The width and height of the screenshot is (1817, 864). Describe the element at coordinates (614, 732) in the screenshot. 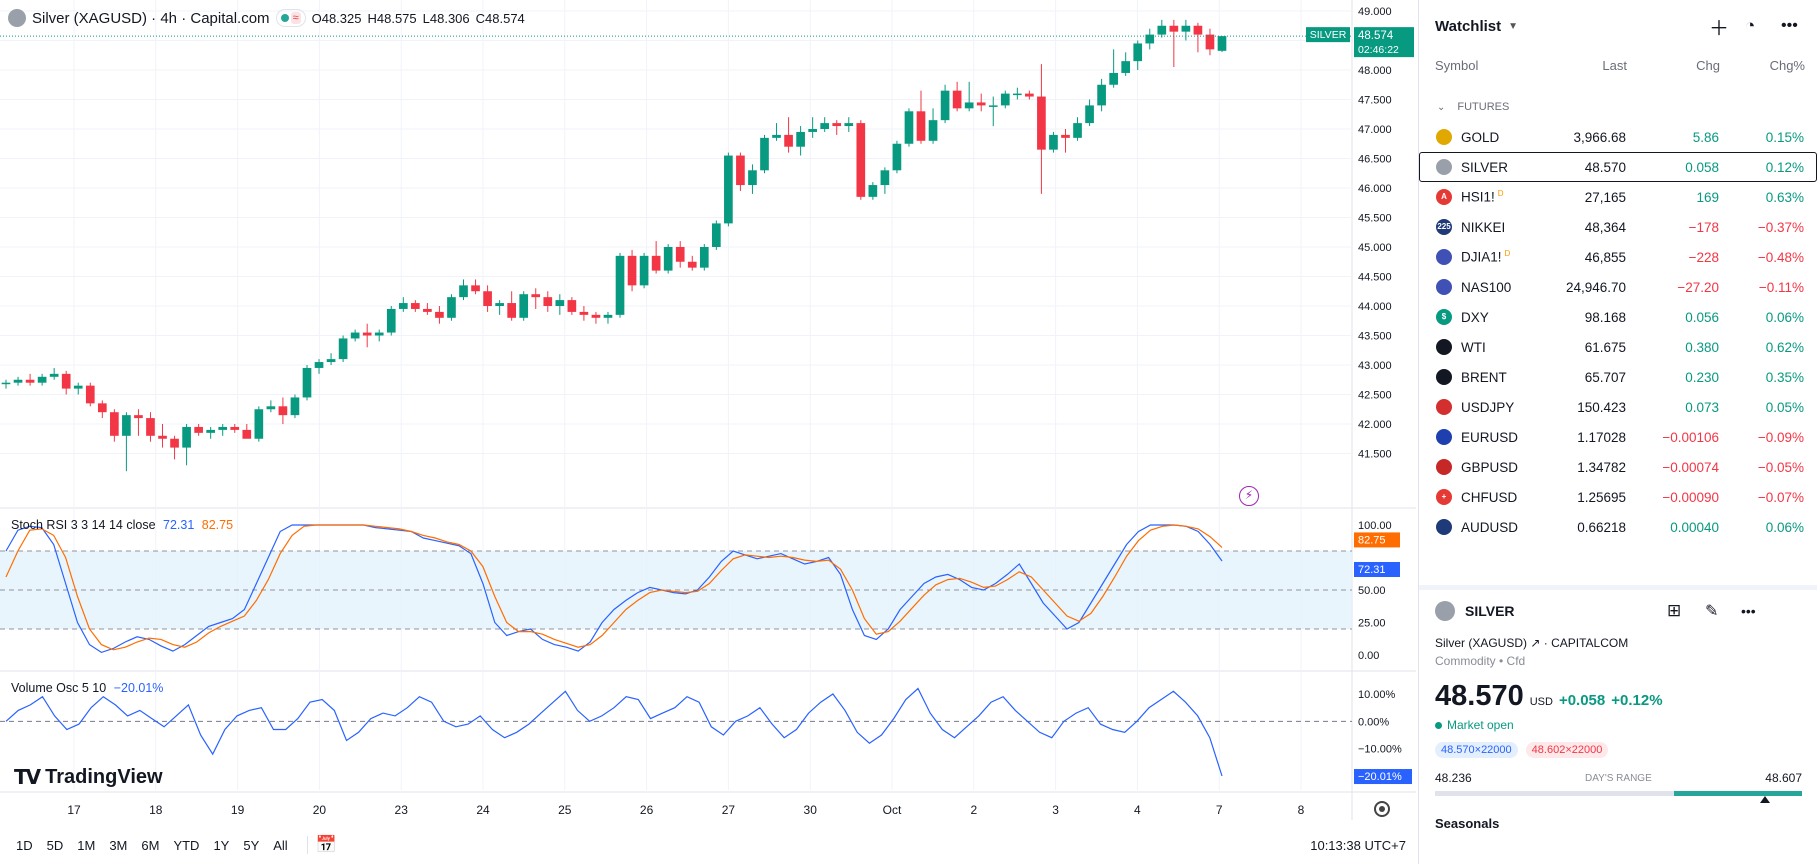

I see `volume-osc-line` at that location.